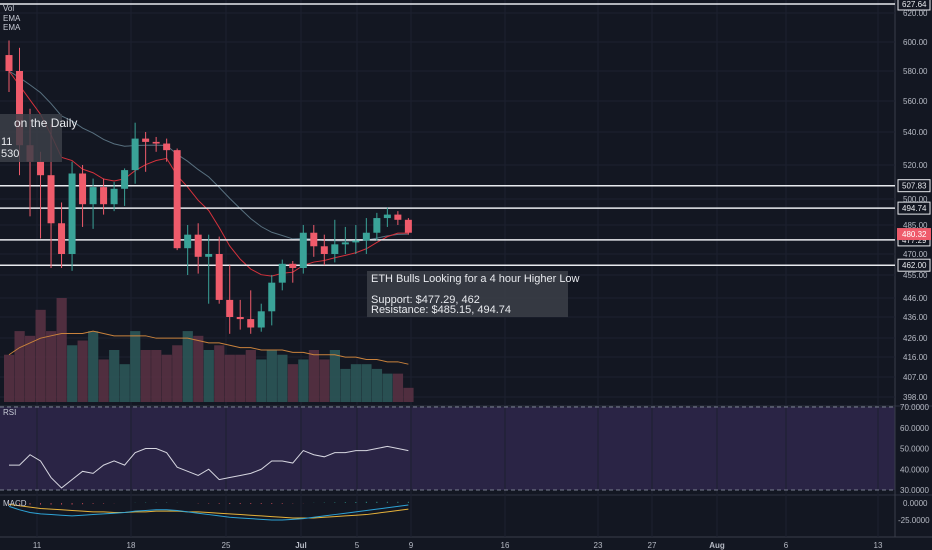 This screenshot has width=932, height=550. I want to click on rsi-axis-label: 70.0000, so click(914, 407).